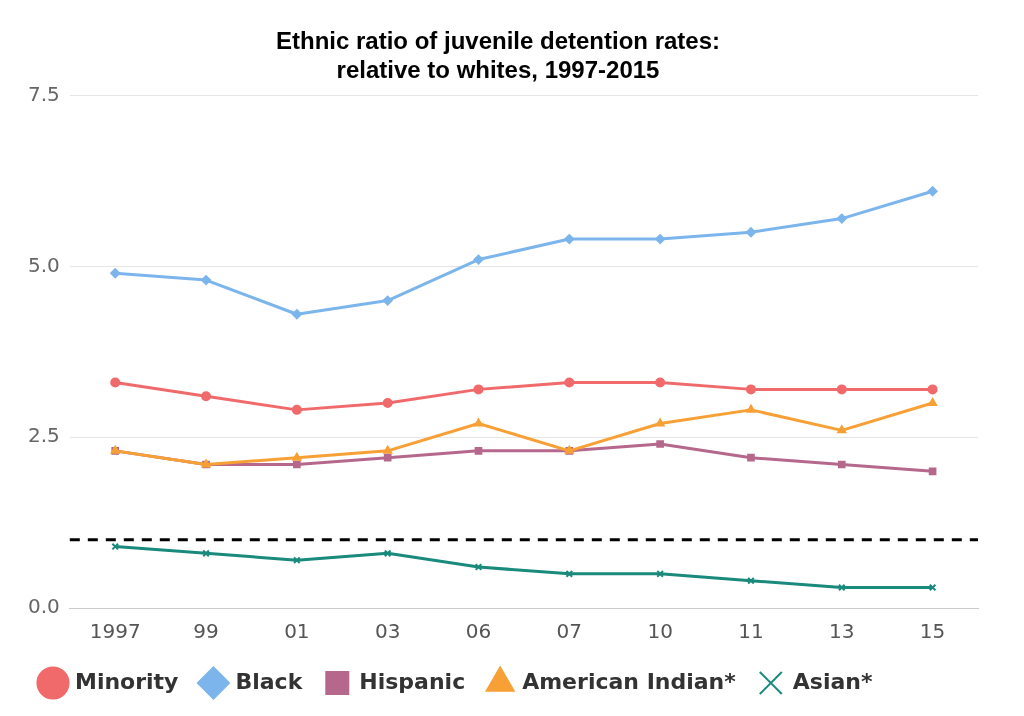  Describe the element at coordinates (115, 631) in the screenshot. I see `x-tick-label: 1997` at that location.